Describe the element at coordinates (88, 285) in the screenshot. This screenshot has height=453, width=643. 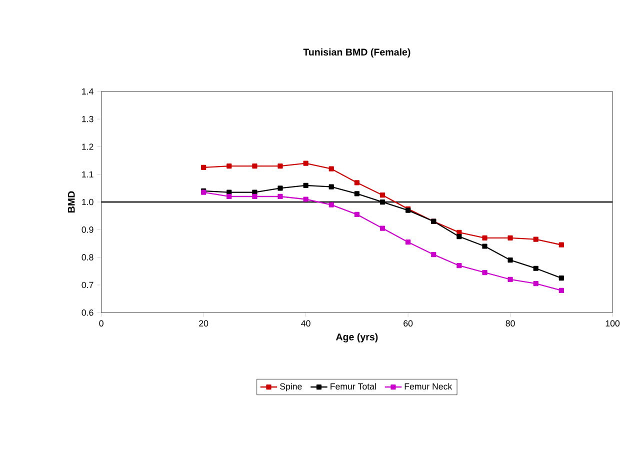
I see `y-tick-label: 0.7` at that location.